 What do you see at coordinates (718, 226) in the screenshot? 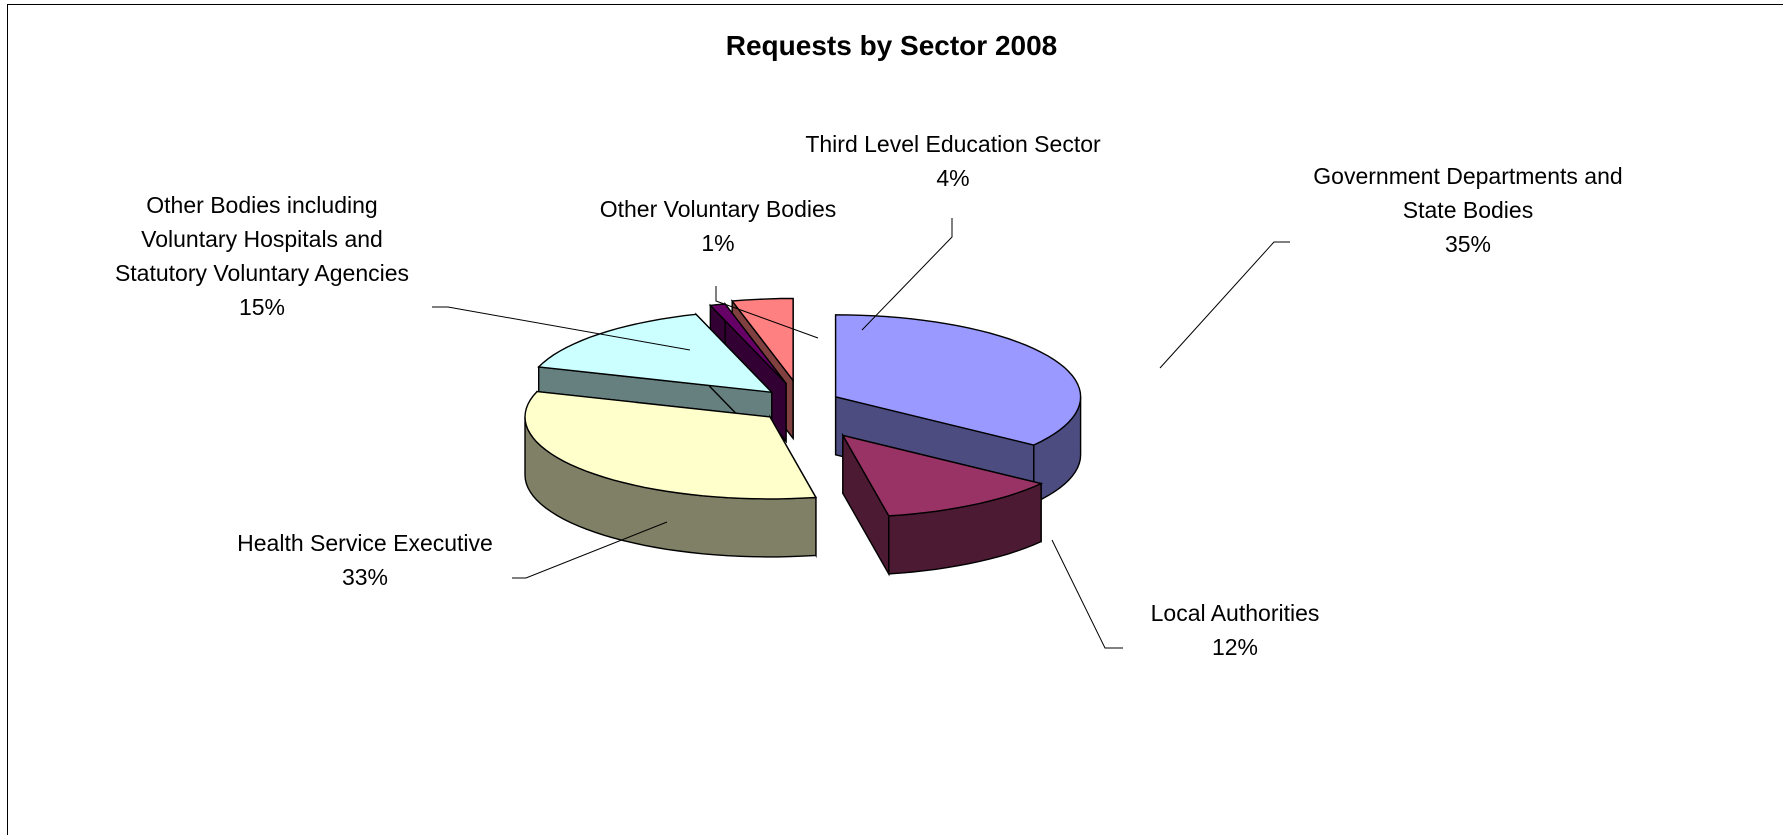
I see `slice-label-4: Other Voluntary Bodies 1%` at bounding box center [718, 226].